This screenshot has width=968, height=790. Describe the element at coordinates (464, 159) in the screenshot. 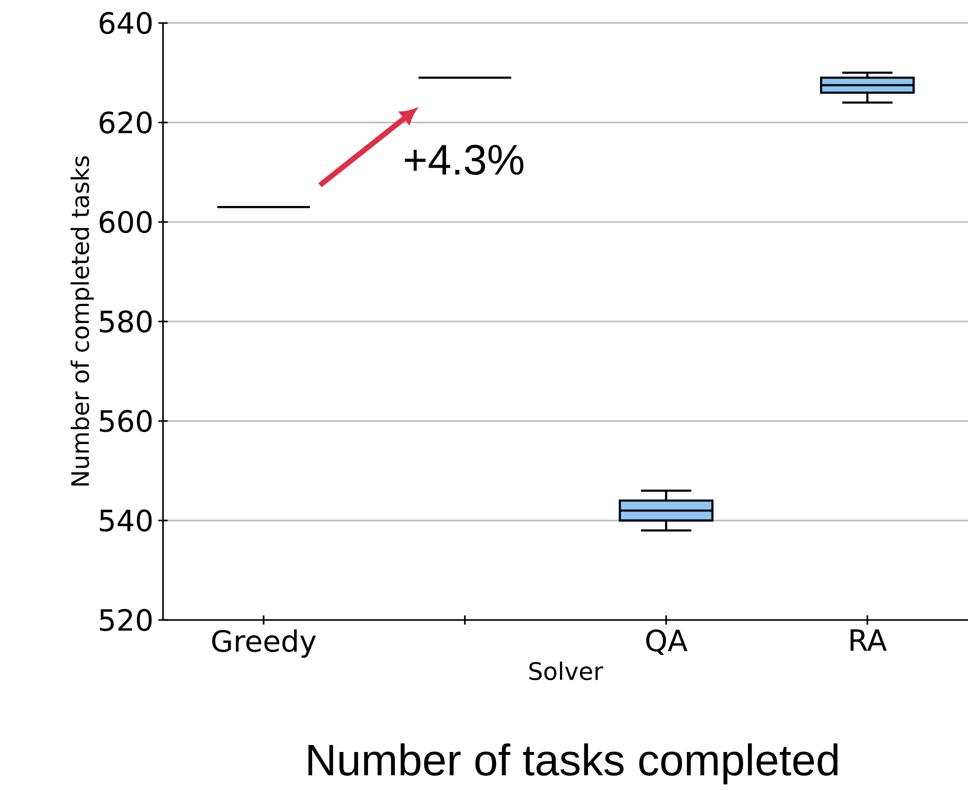

I see `annotation: +4.3%` at that location.